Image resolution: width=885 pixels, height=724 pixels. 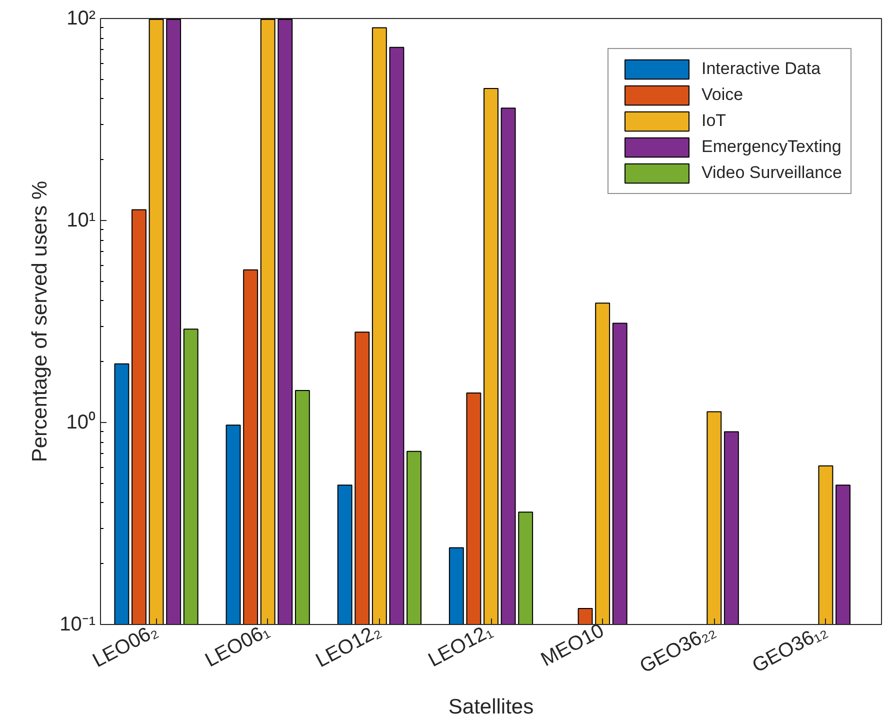 I want to click on legend-label: Voice, so click(x=723, y=95).